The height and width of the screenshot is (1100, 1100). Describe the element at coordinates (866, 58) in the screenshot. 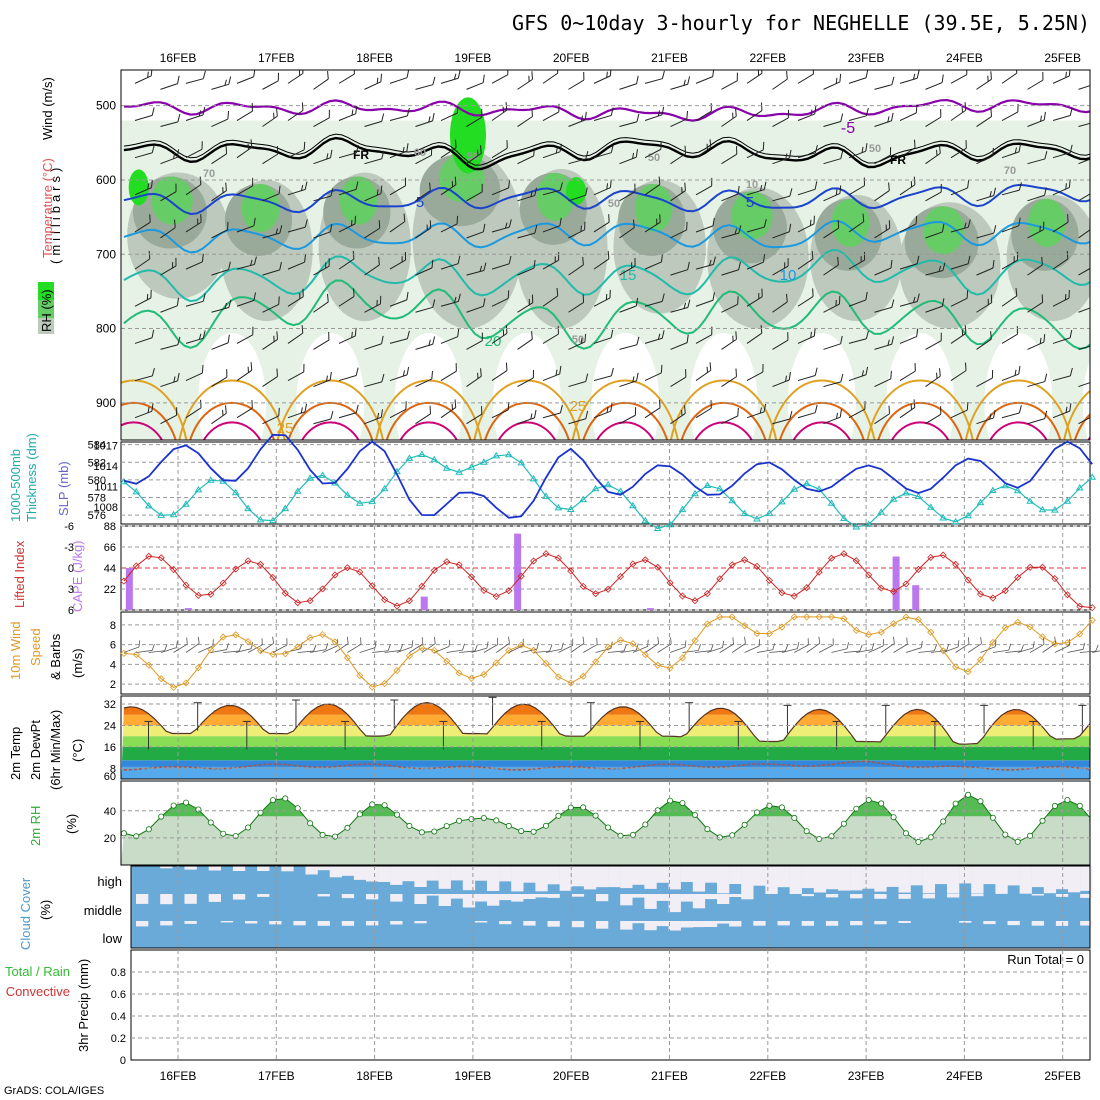

I see `top-date-23FEB: 23FEB` at that location.